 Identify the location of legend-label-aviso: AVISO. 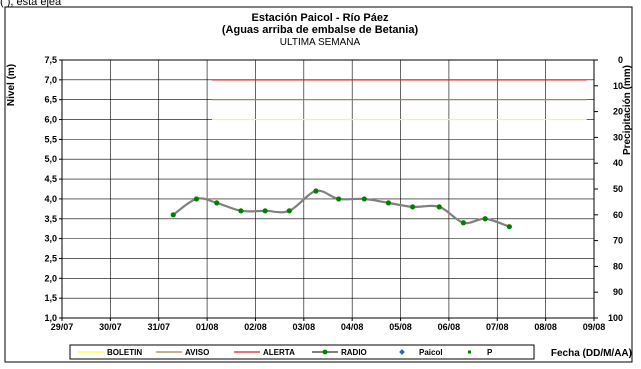
(197, 352).